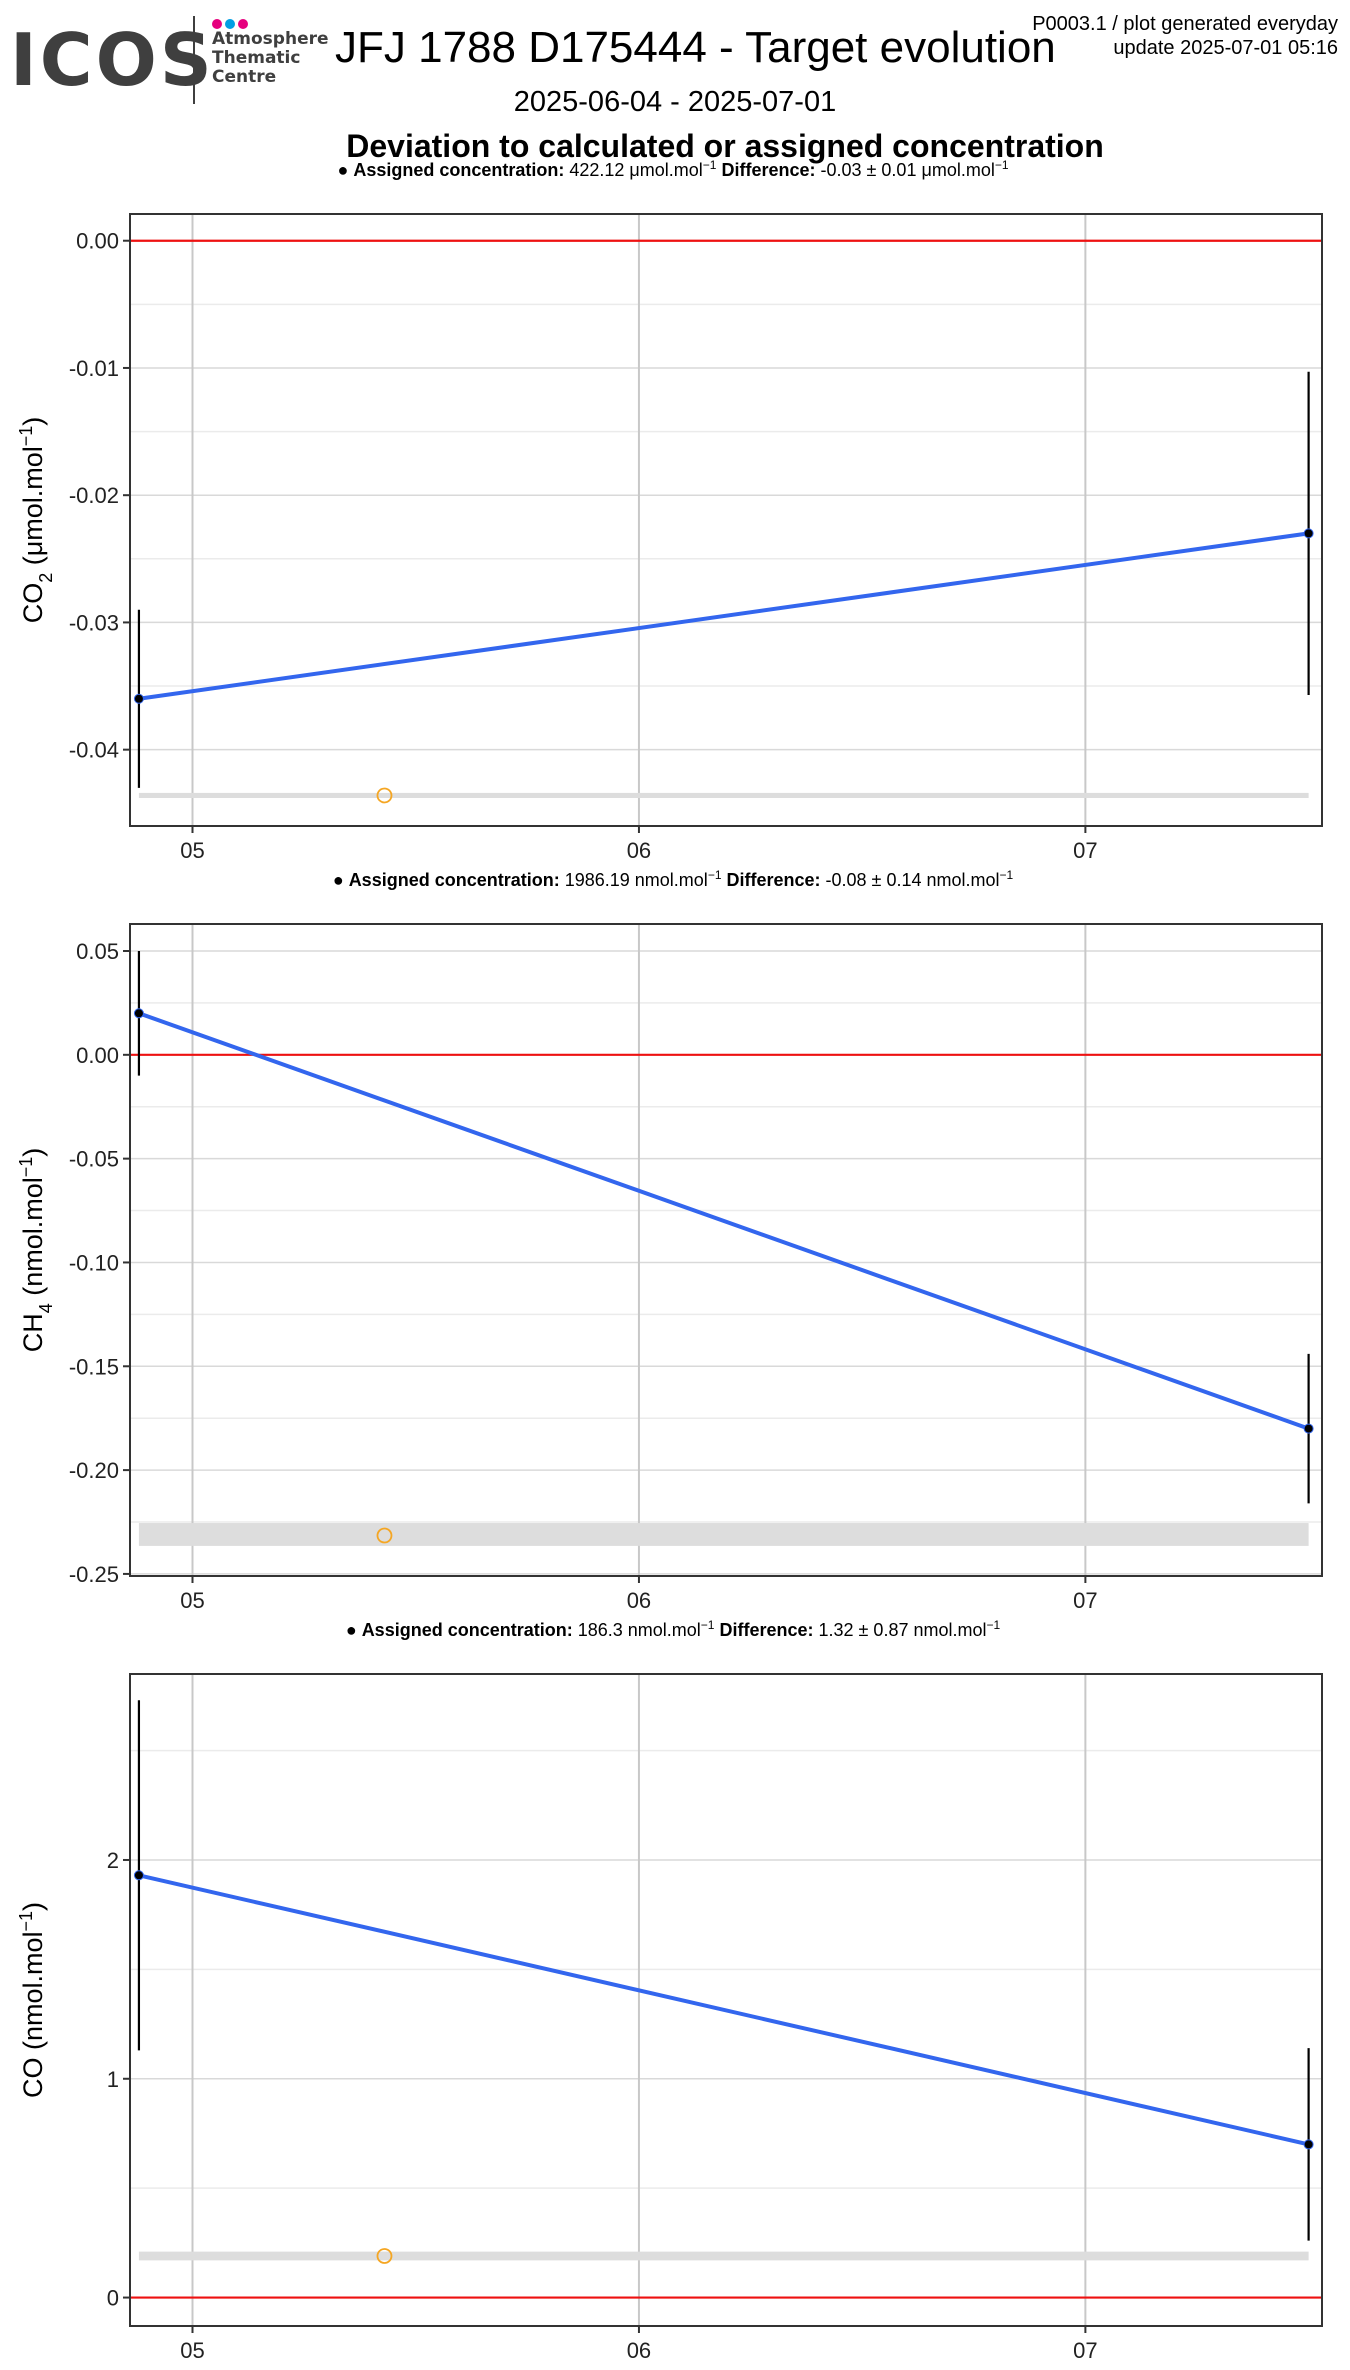 Image resolution: width=1350 pixels, height=2370 pixels. Describe the element at coordinates (94, 495) in the screenshot. I see `y-tick-label: -0.02` at that location.